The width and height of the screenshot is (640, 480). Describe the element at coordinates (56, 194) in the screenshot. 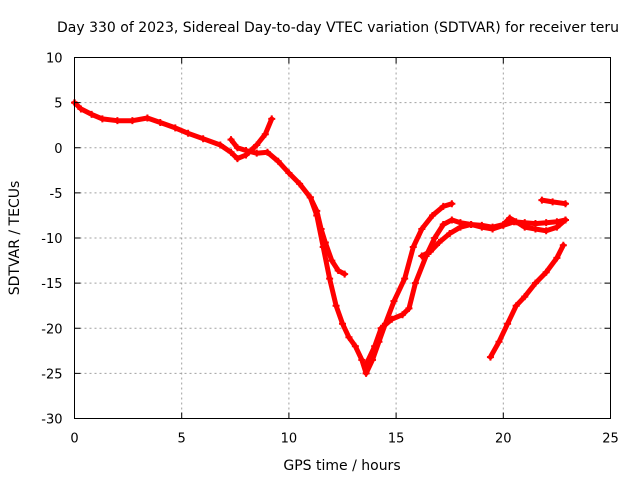

I see `y-tick-label: -5` at that location.